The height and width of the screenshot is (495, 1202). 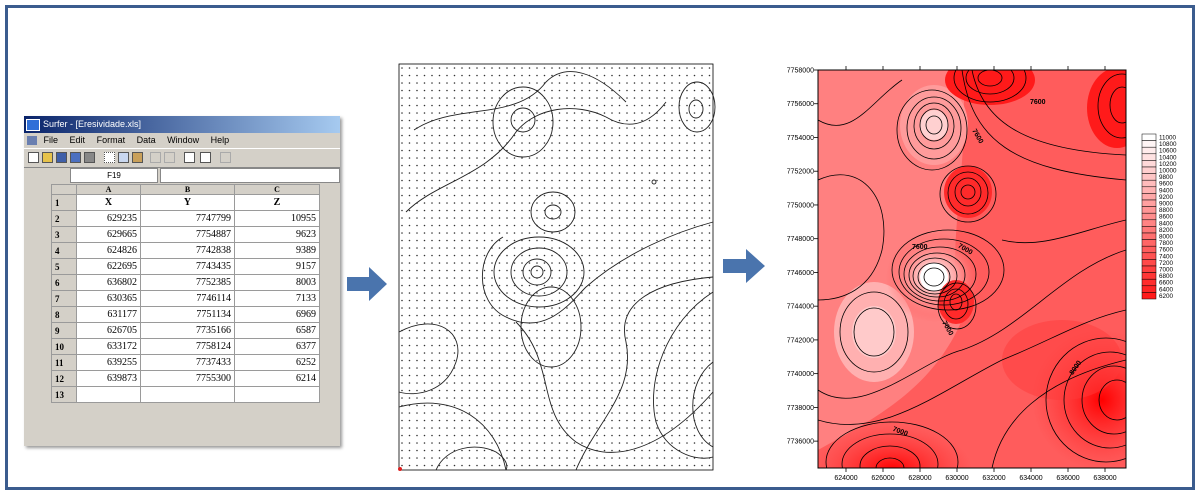 What do you see at coordinates (137, 157) in the screenshot?
I see `paste-icon` at bounding box center [137, 157].